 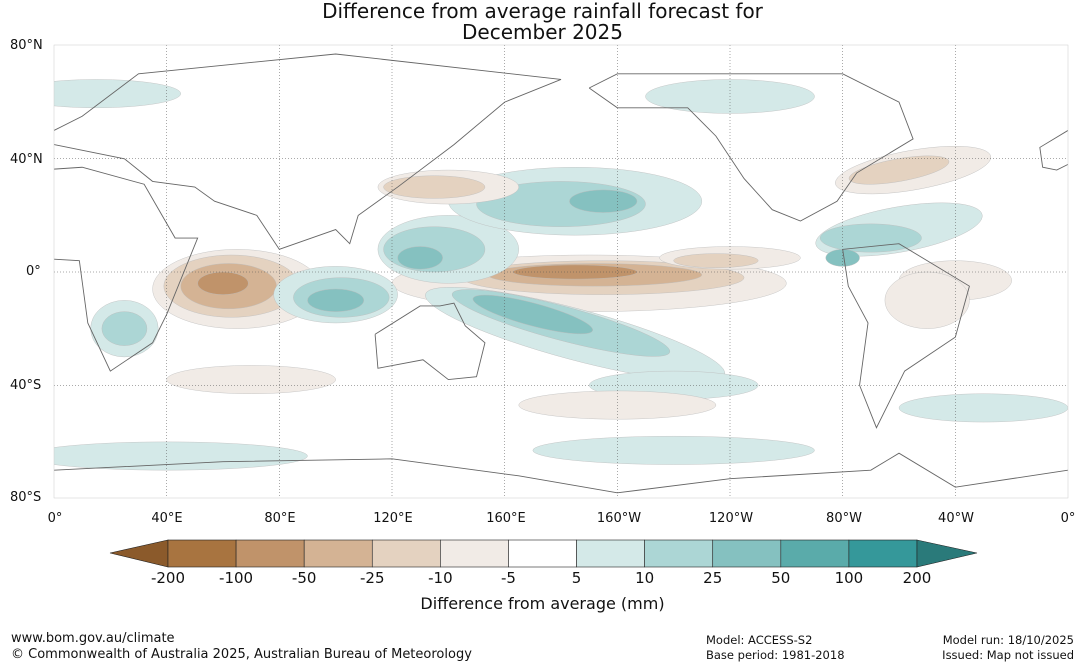 I want to click on colorbar-tick-label: 5, so click(x=576, y=578).